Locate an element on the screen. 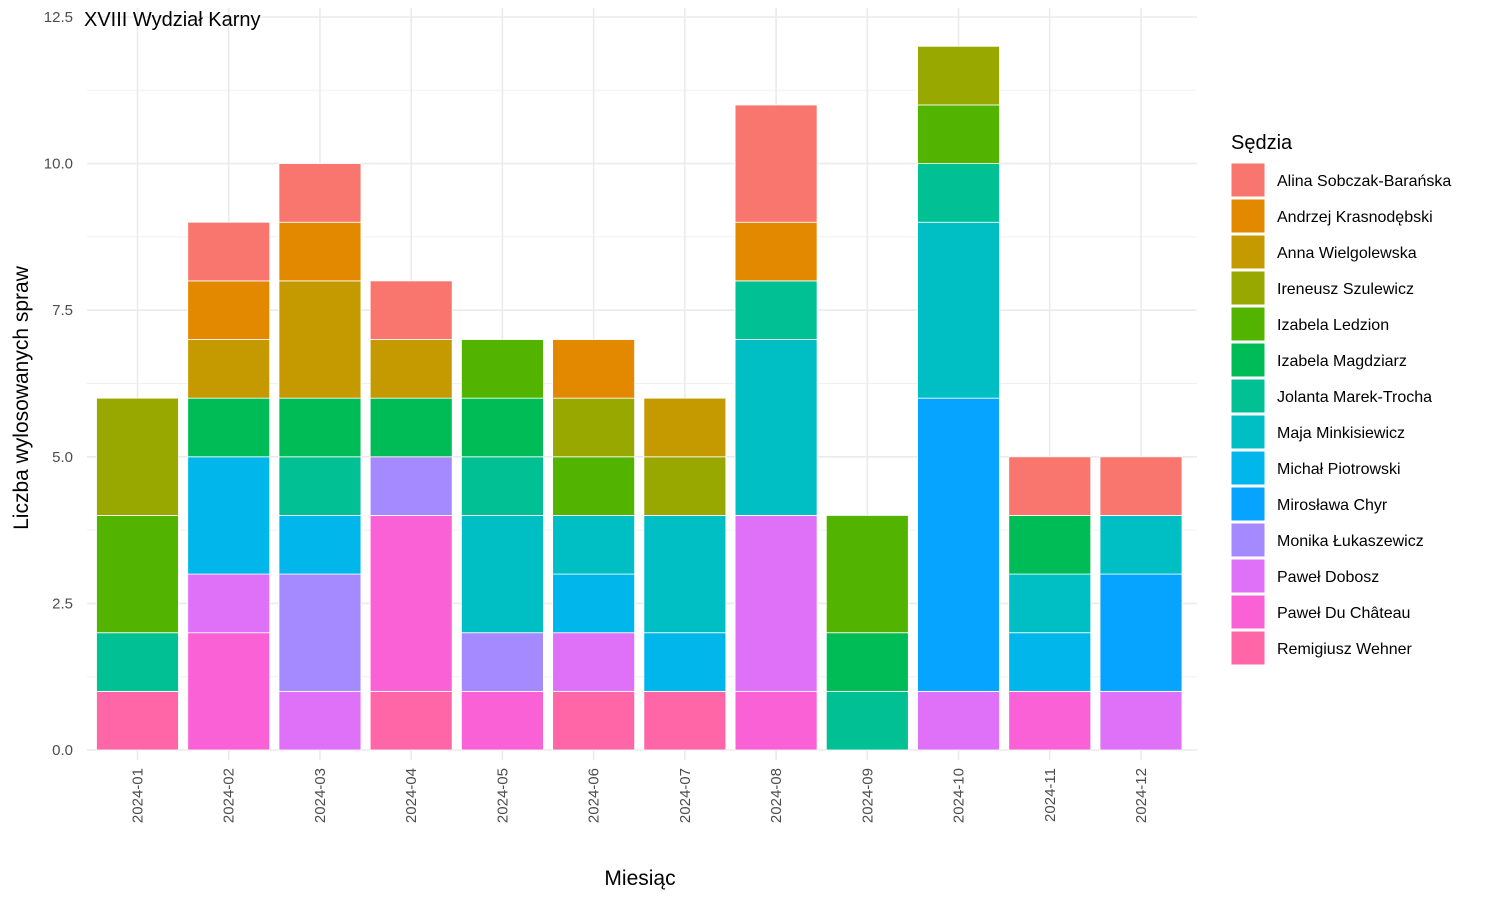  legend-item: Izabela Ledzion is located at coordinates (1309, 324).